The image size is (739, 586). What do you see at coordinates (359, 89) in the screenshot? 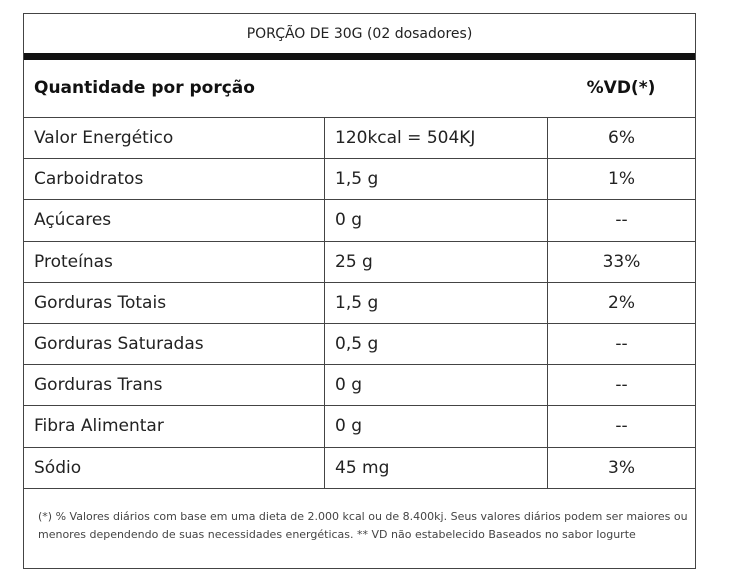
I see `column-header-row: Quantidade por porção %VD(*)` at bounding box center [359, 89].